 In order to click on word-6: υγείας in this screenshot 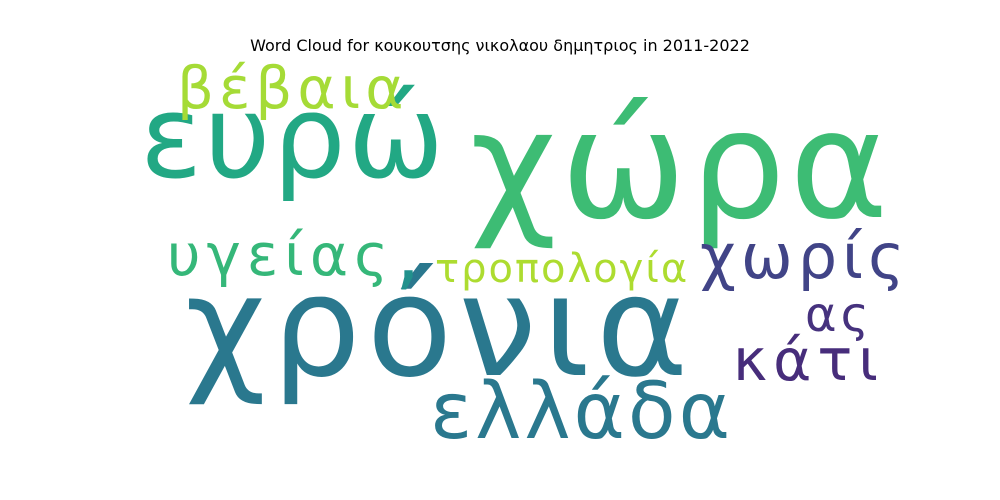, I will do `click(281, 255)`.